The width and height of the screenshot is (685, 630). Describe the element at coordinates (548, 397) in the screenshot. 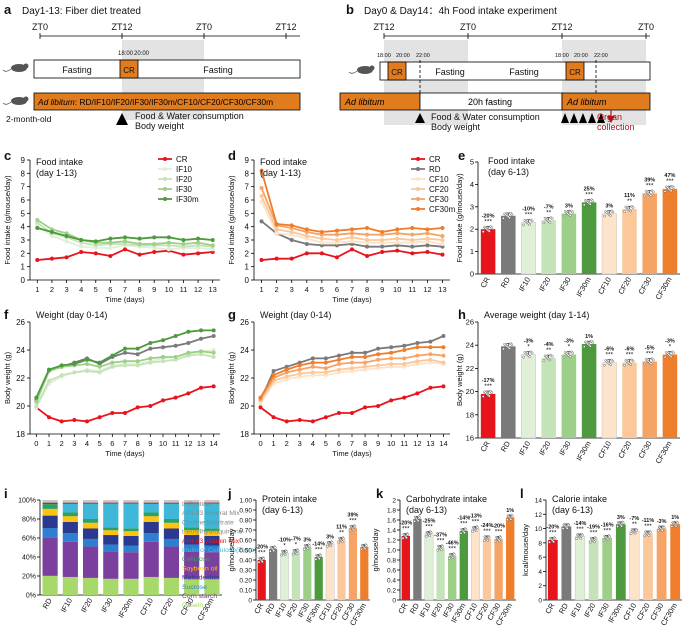

I see `bar-IF20` at that location.